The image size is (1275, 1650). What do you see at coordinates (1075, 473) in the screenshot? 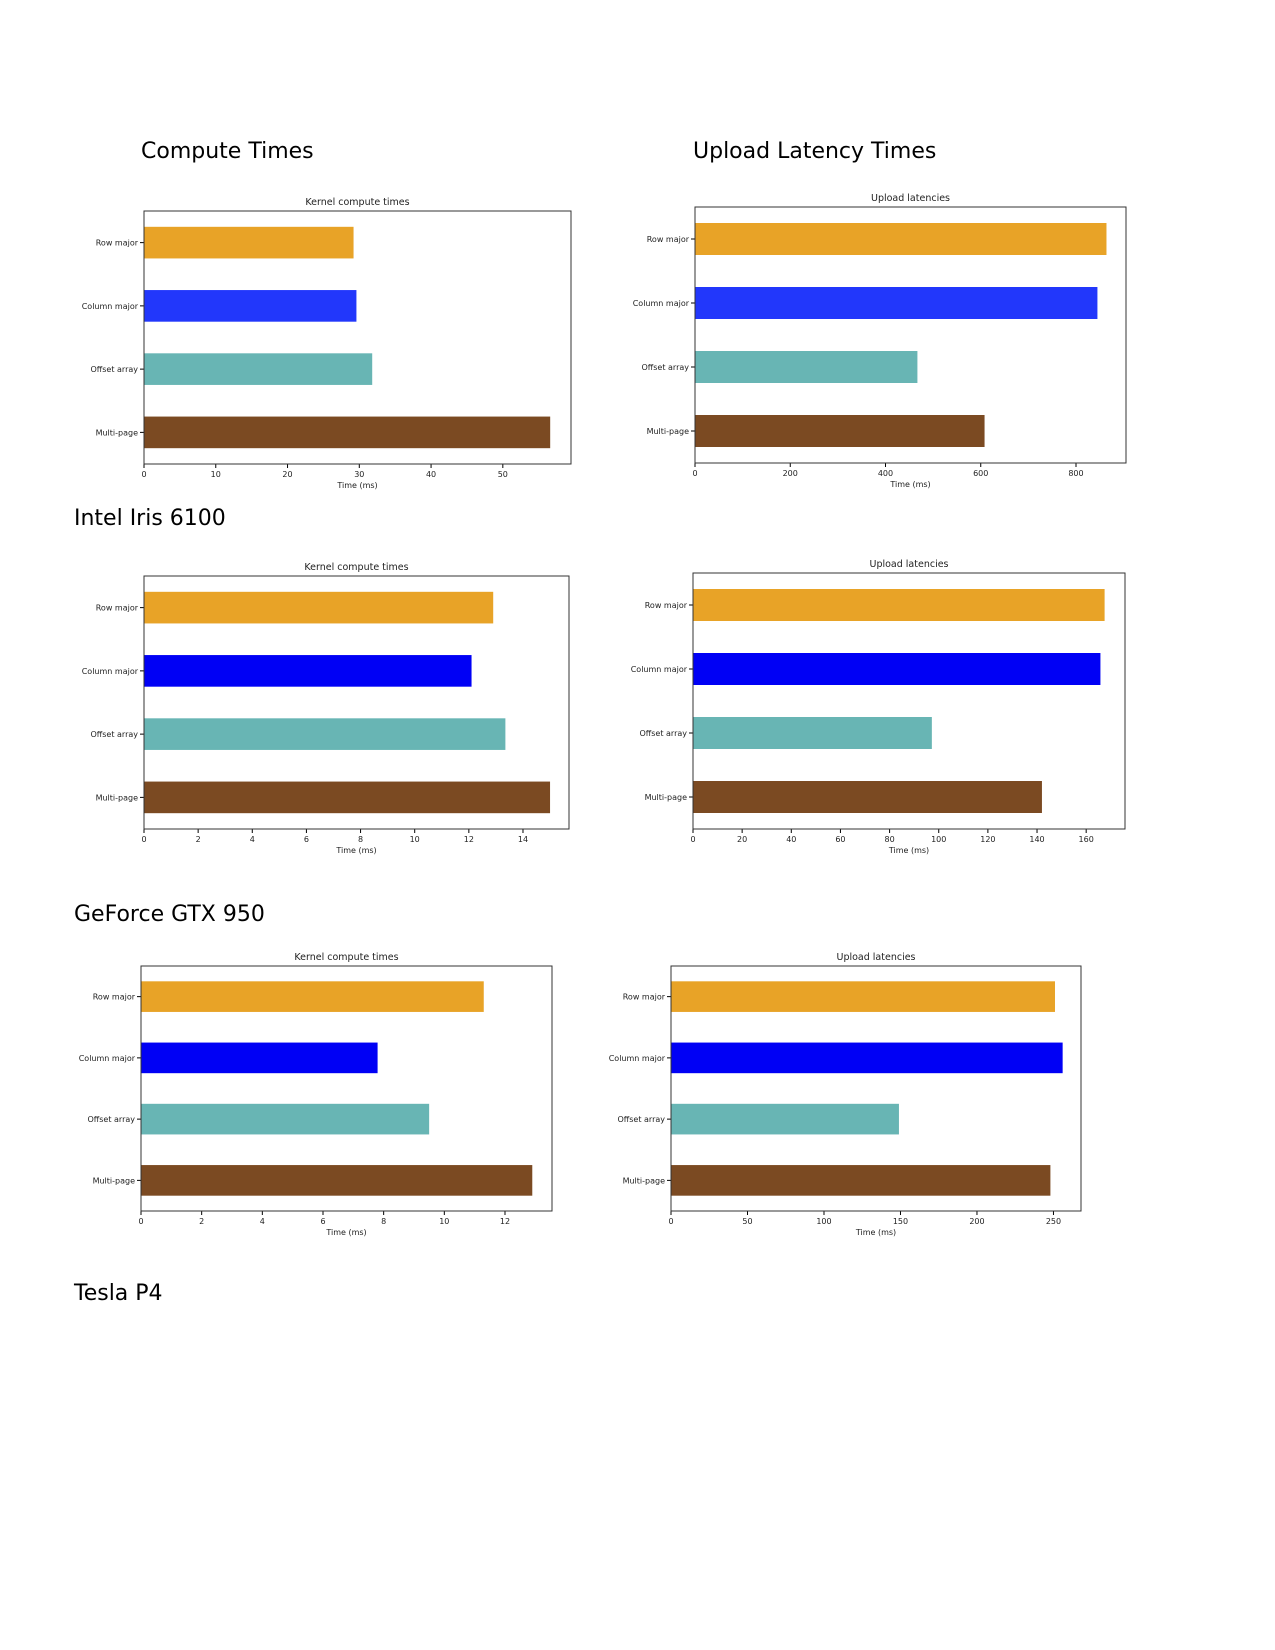
I see `x-tick-label: 800` at bounding box center [1075, 473].